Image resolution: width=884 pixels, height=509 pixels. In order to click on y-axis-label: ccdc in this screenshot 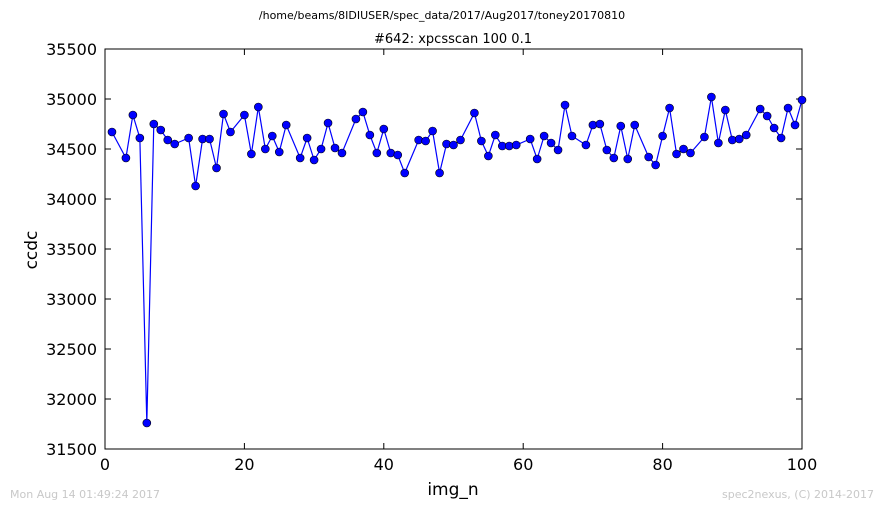, I will do `click(32, 250)`.